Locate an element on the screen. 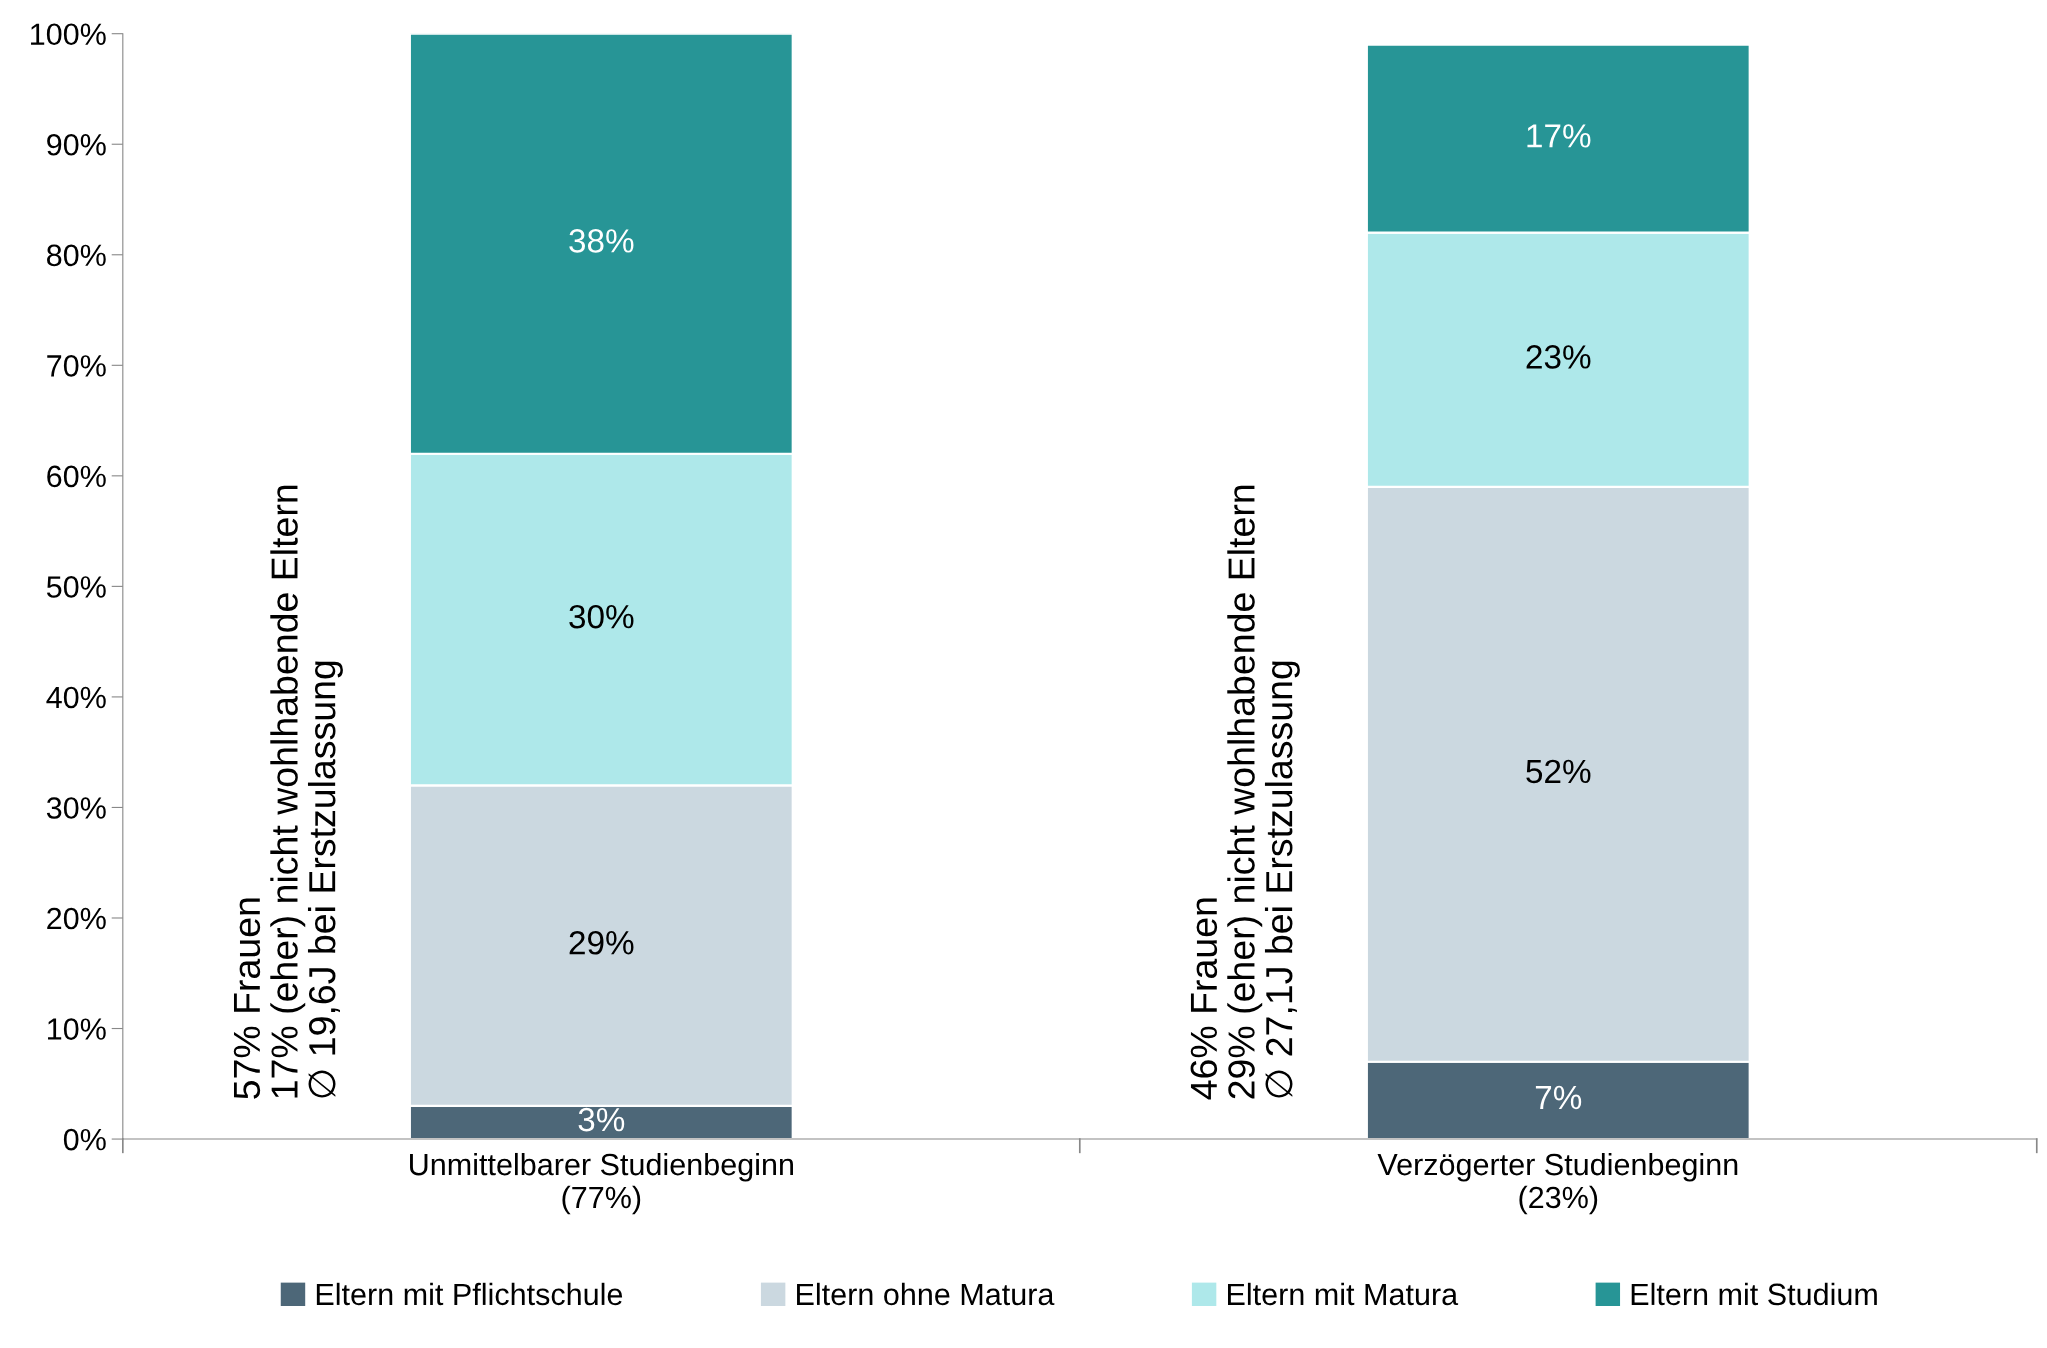  y-tick-label: 10% is located at coordinates (77, 1029).